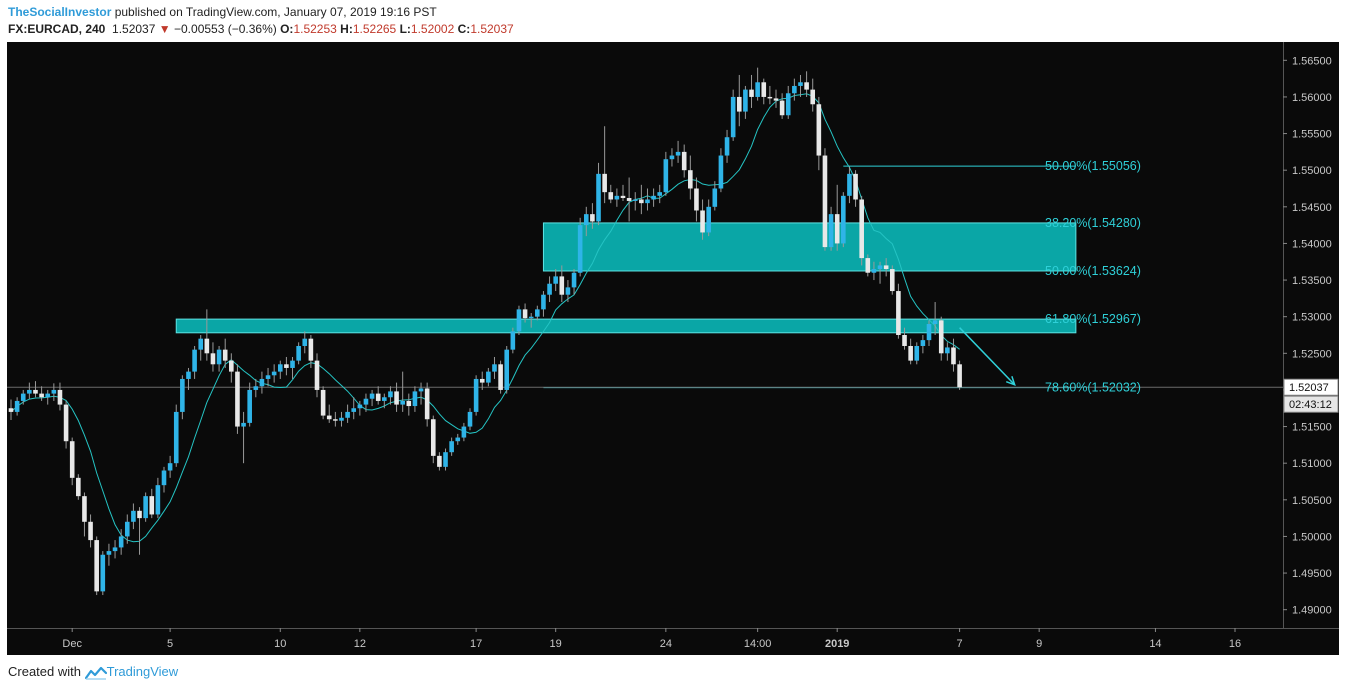 Image resolution: width=1348 pixels, height=690 pixels. Describe the element at coordinates (666, 644) in the screenshot. I see `x-tick-label: 24` at that location.